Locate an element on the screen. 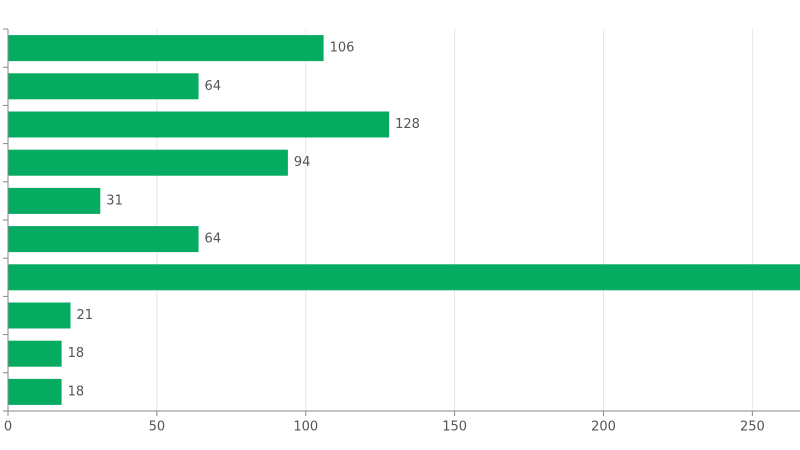 The width and height of the screenshot is (800, 450). x-tick-label: 200 is located at coordinates (603, 427).